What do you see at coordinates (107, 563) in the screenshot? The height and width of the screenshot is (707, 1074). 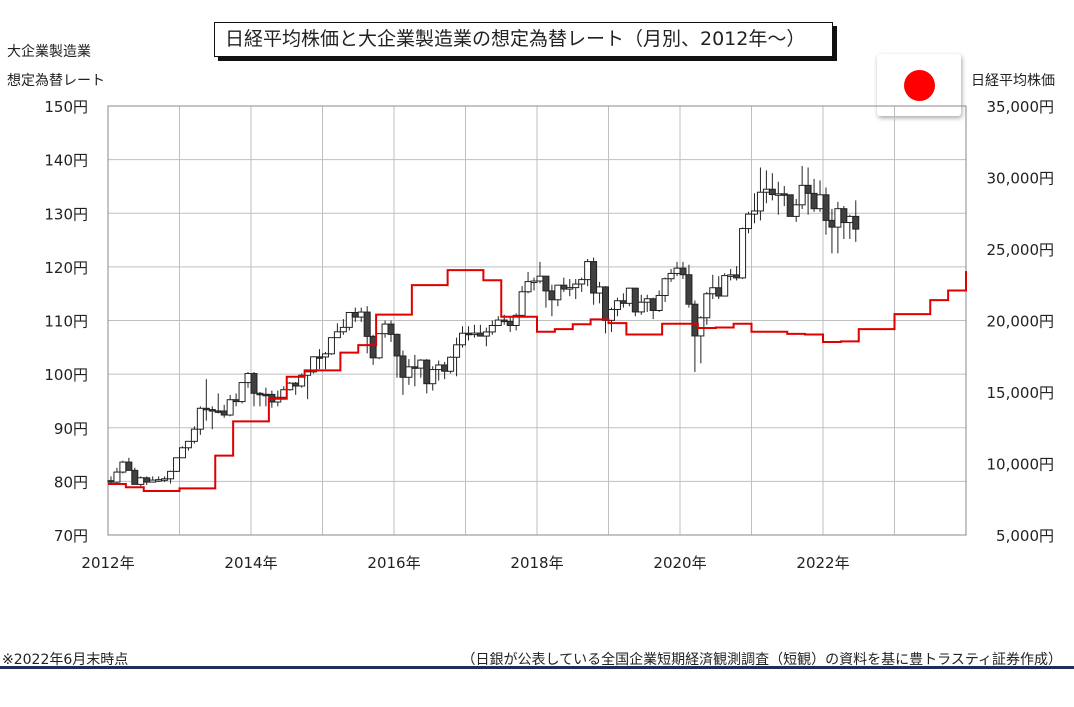 I see `x-tick-label: 2012年` at bounding box center [107, 563].